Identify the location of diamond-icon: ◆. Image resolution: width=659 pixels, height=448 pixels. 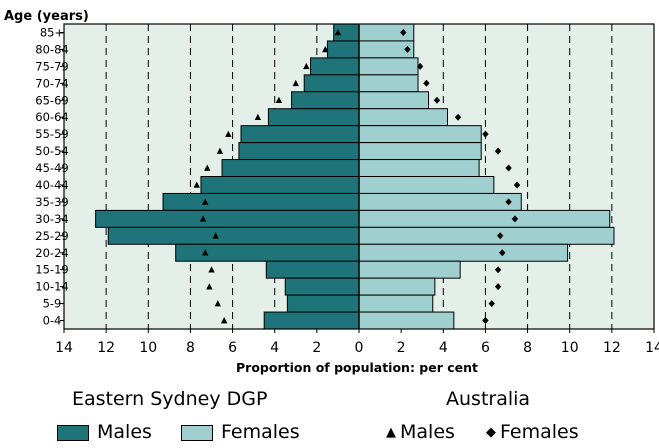
(491, 432).